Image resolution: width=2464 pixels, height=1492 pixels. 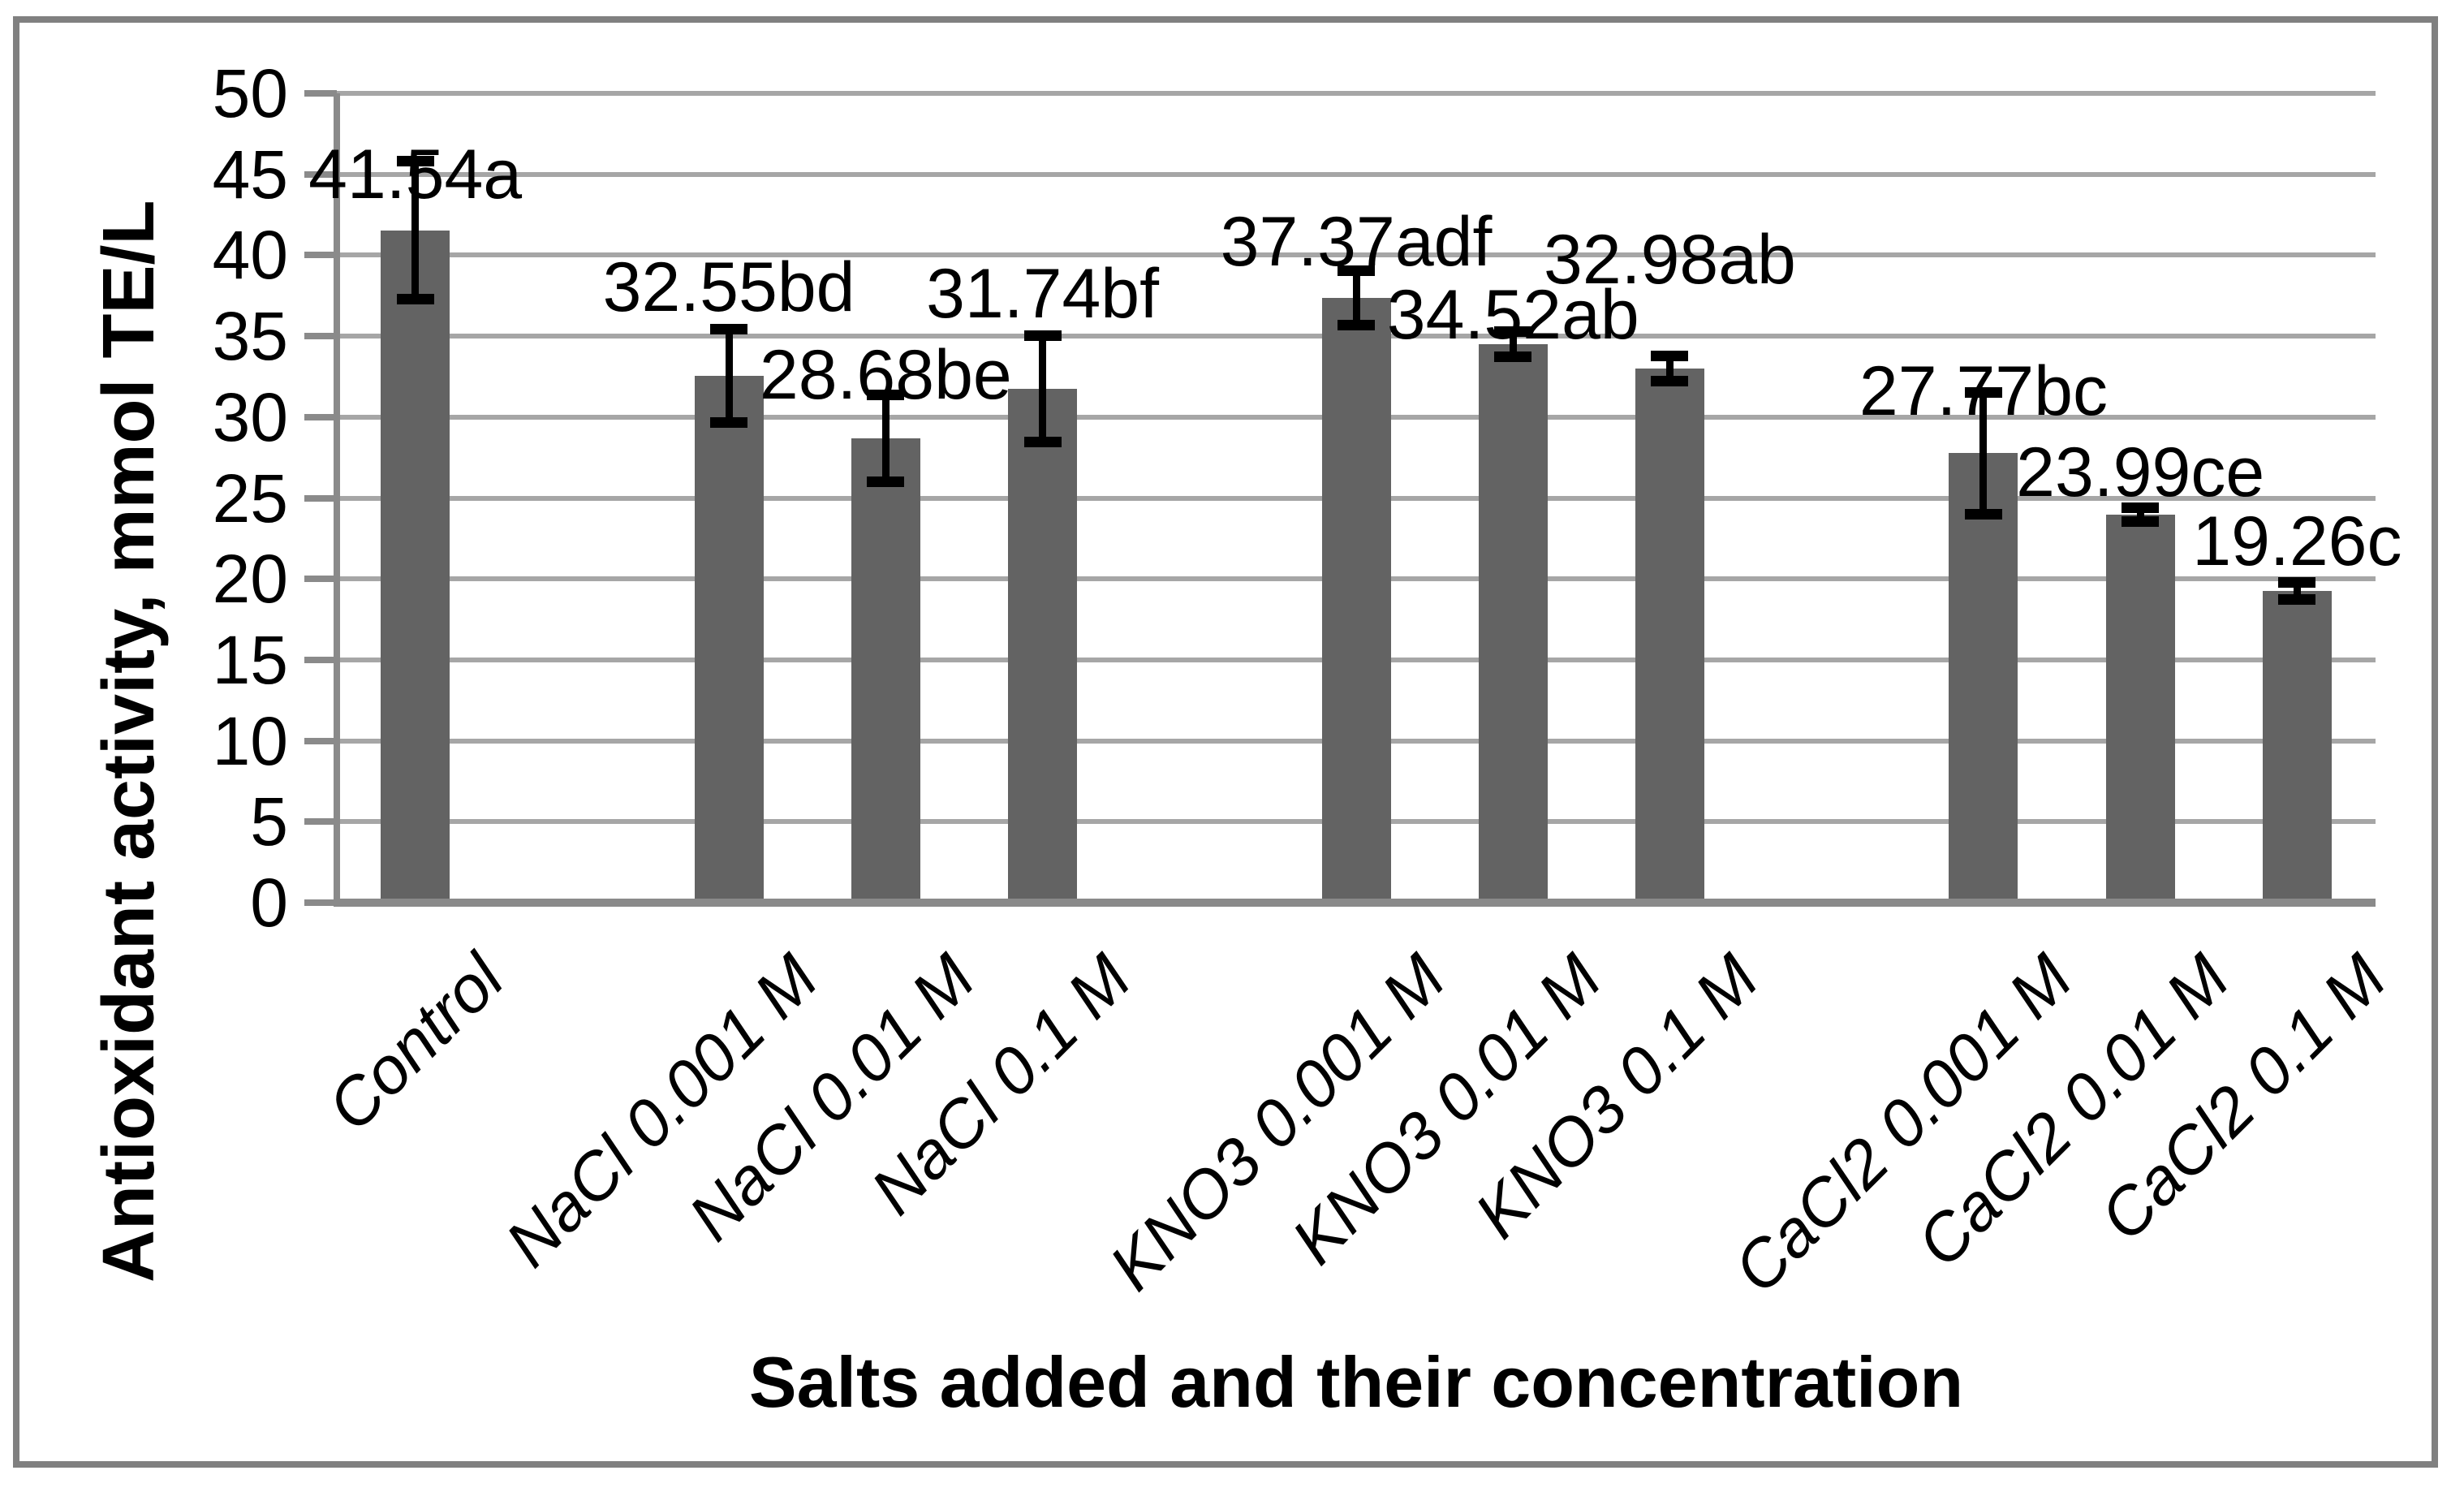 I want to click on data-label: 23.99ce, so click(x=2140, y=472).